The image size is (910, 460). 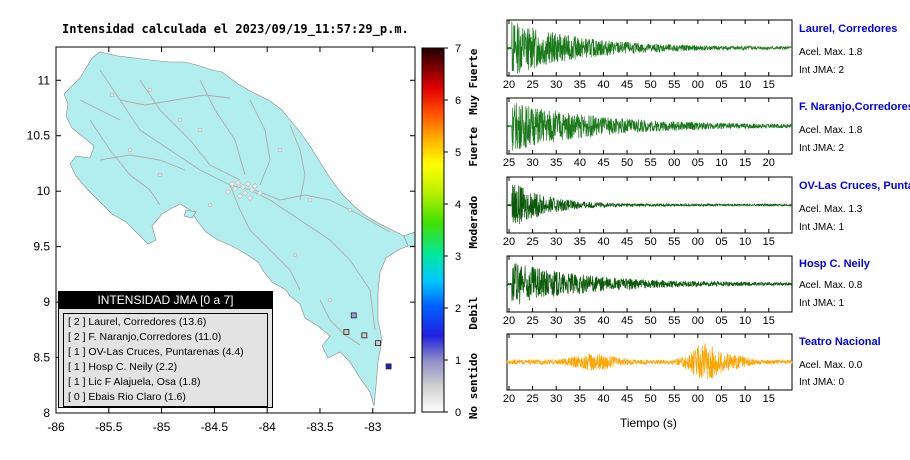 I want to click on colorbar-tick-label: 4, so click(x=458, y=205).